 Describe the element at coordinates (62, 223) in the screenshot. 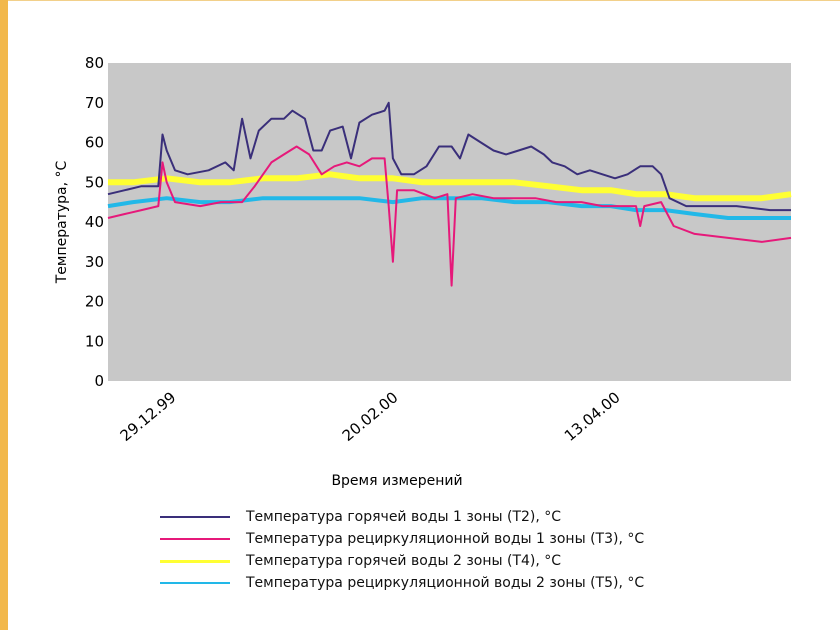

I see `y-axis-label: Температура, °С` at that location.